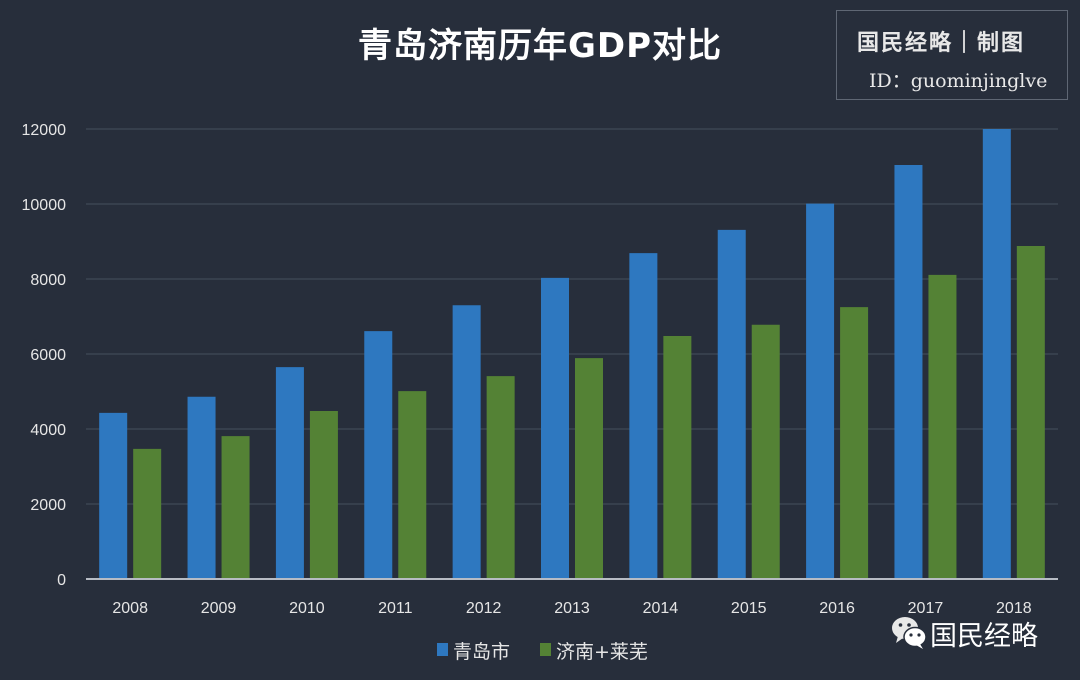  What do you see at coordinates (48, 505) in the screenshot?
I see `y-tick-label: 2000` at bounding box center [48, 505].